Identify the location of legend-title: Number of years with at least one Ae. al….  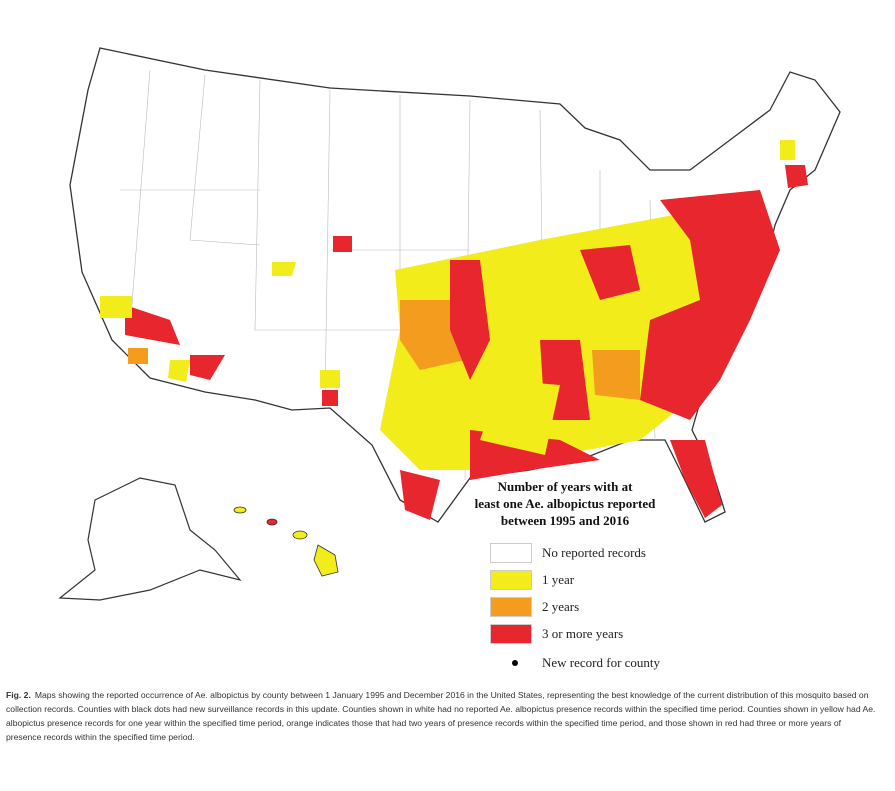
(565, 503).